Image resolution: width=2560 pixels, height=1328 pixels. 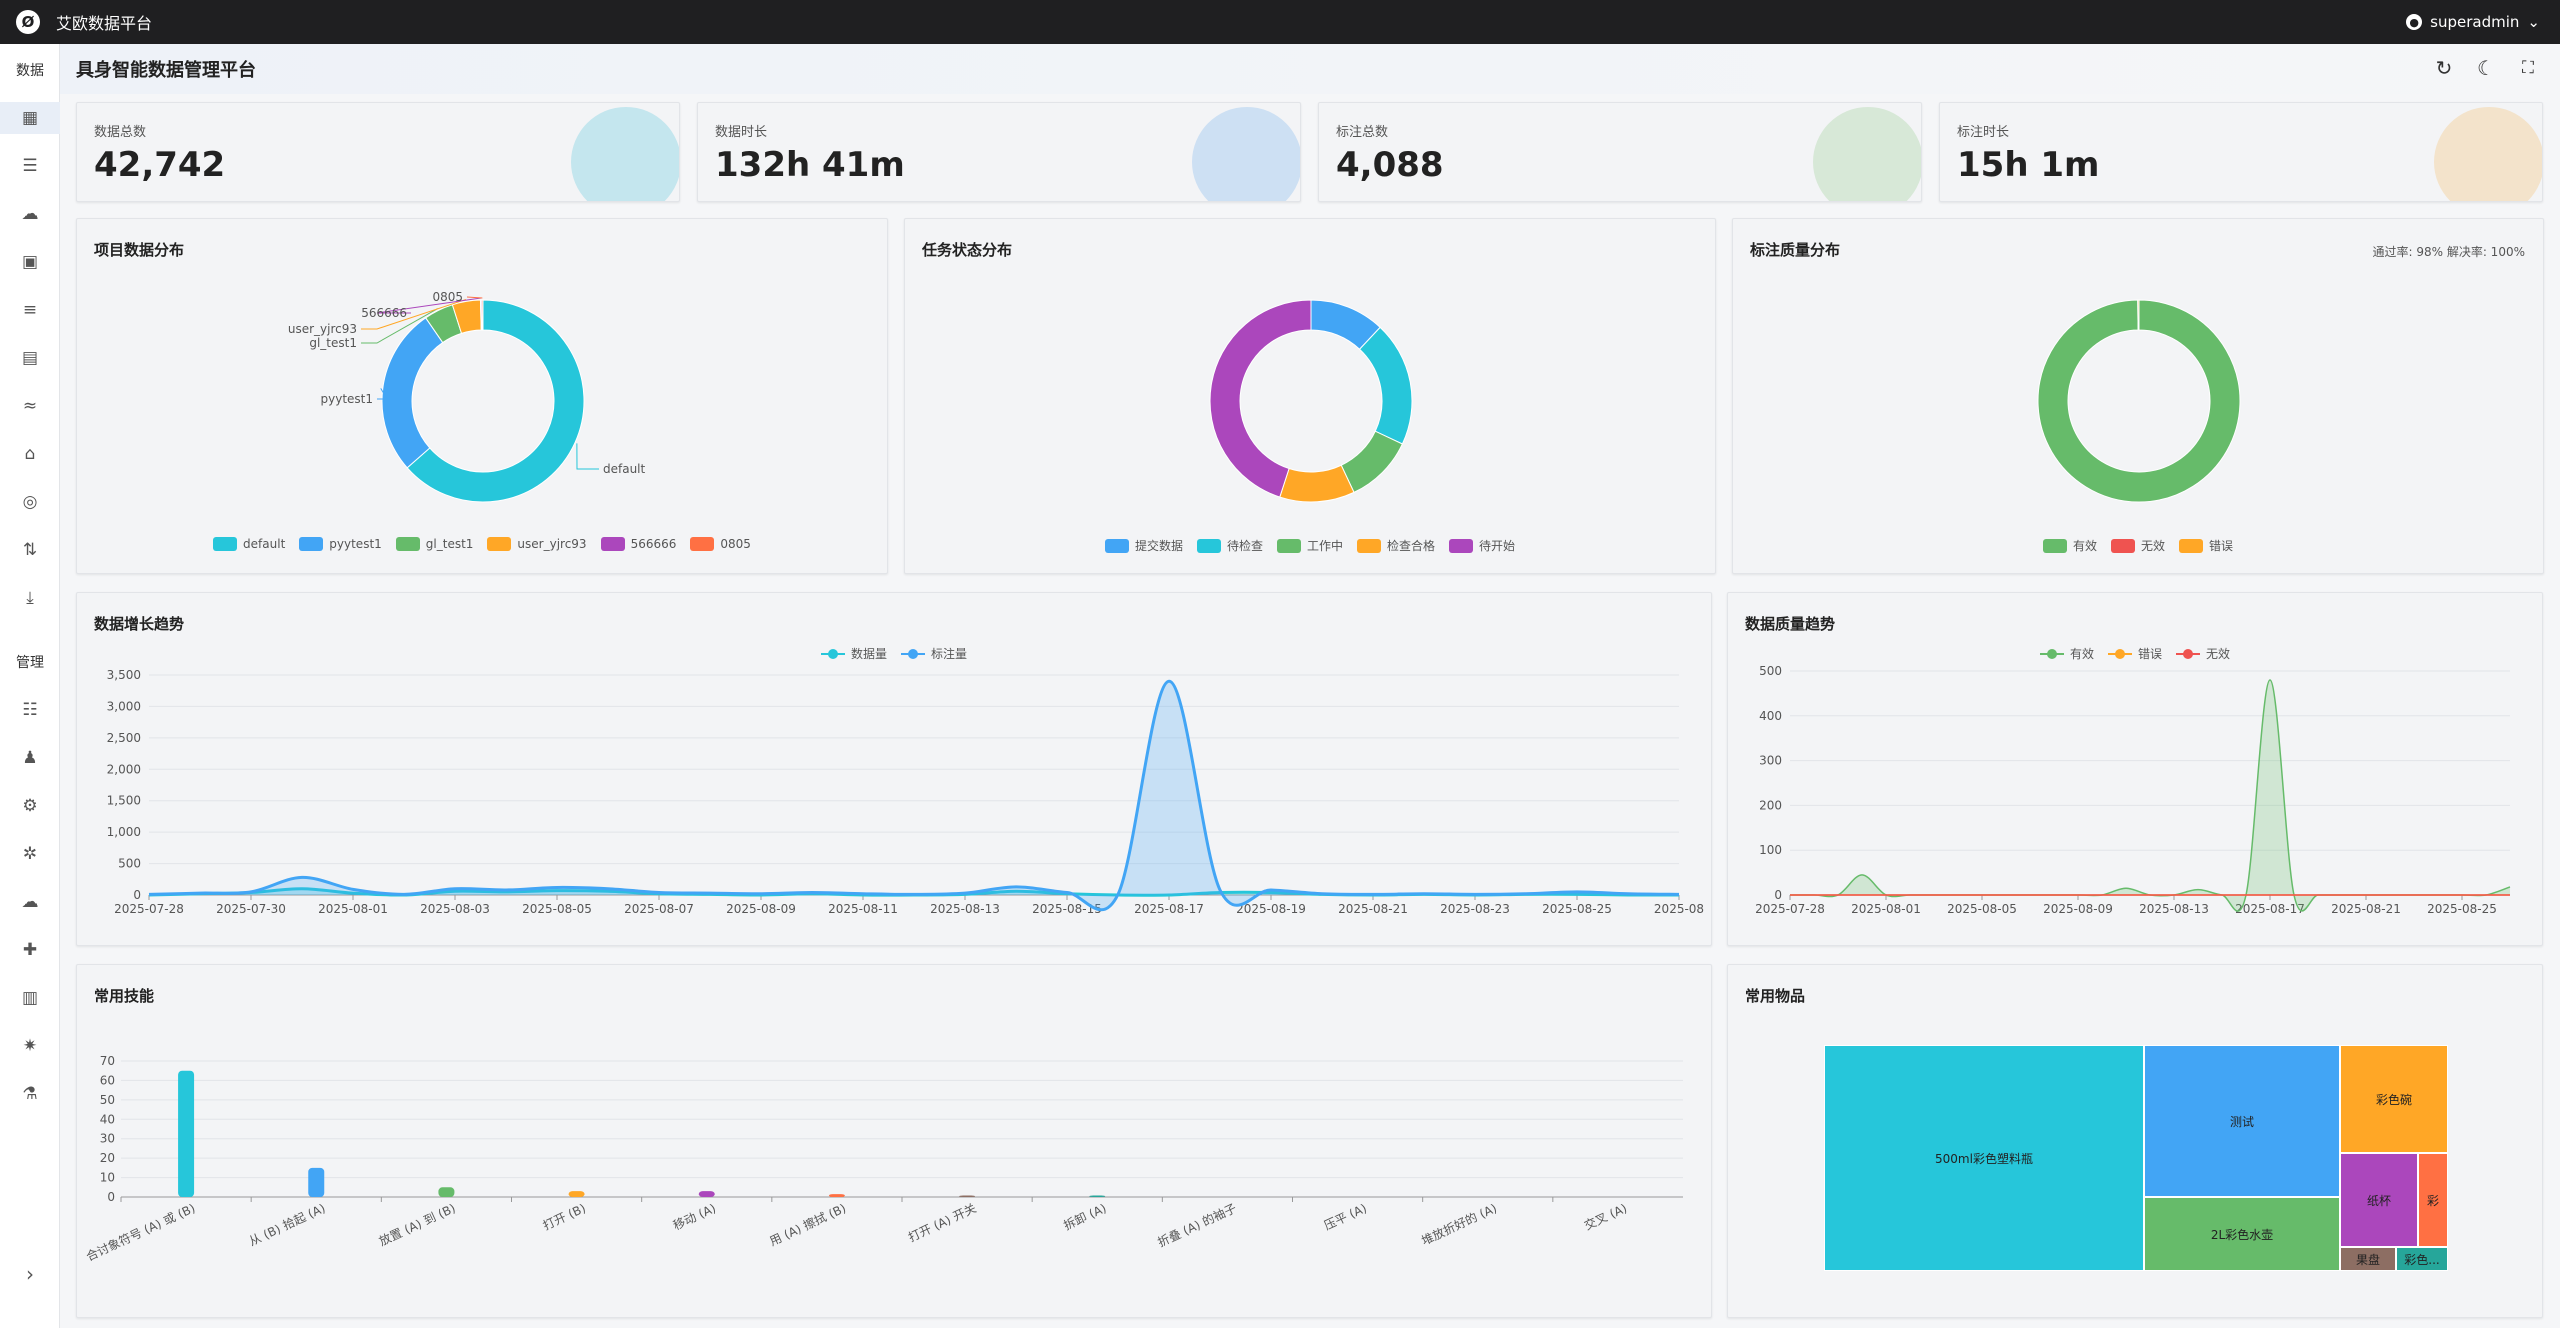 I want to click on legend-item: gl_test1, so click(x=434, y=544).